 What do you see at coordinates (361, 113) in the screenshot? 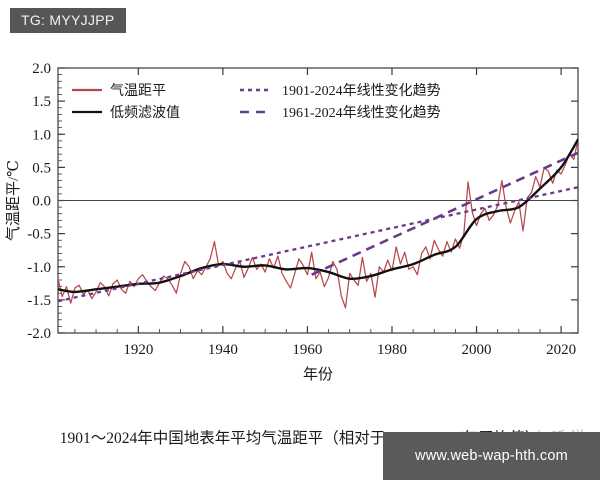
I see `legend-label: 1961-2024年线性变化趋势` at bounding box center [361, 113].